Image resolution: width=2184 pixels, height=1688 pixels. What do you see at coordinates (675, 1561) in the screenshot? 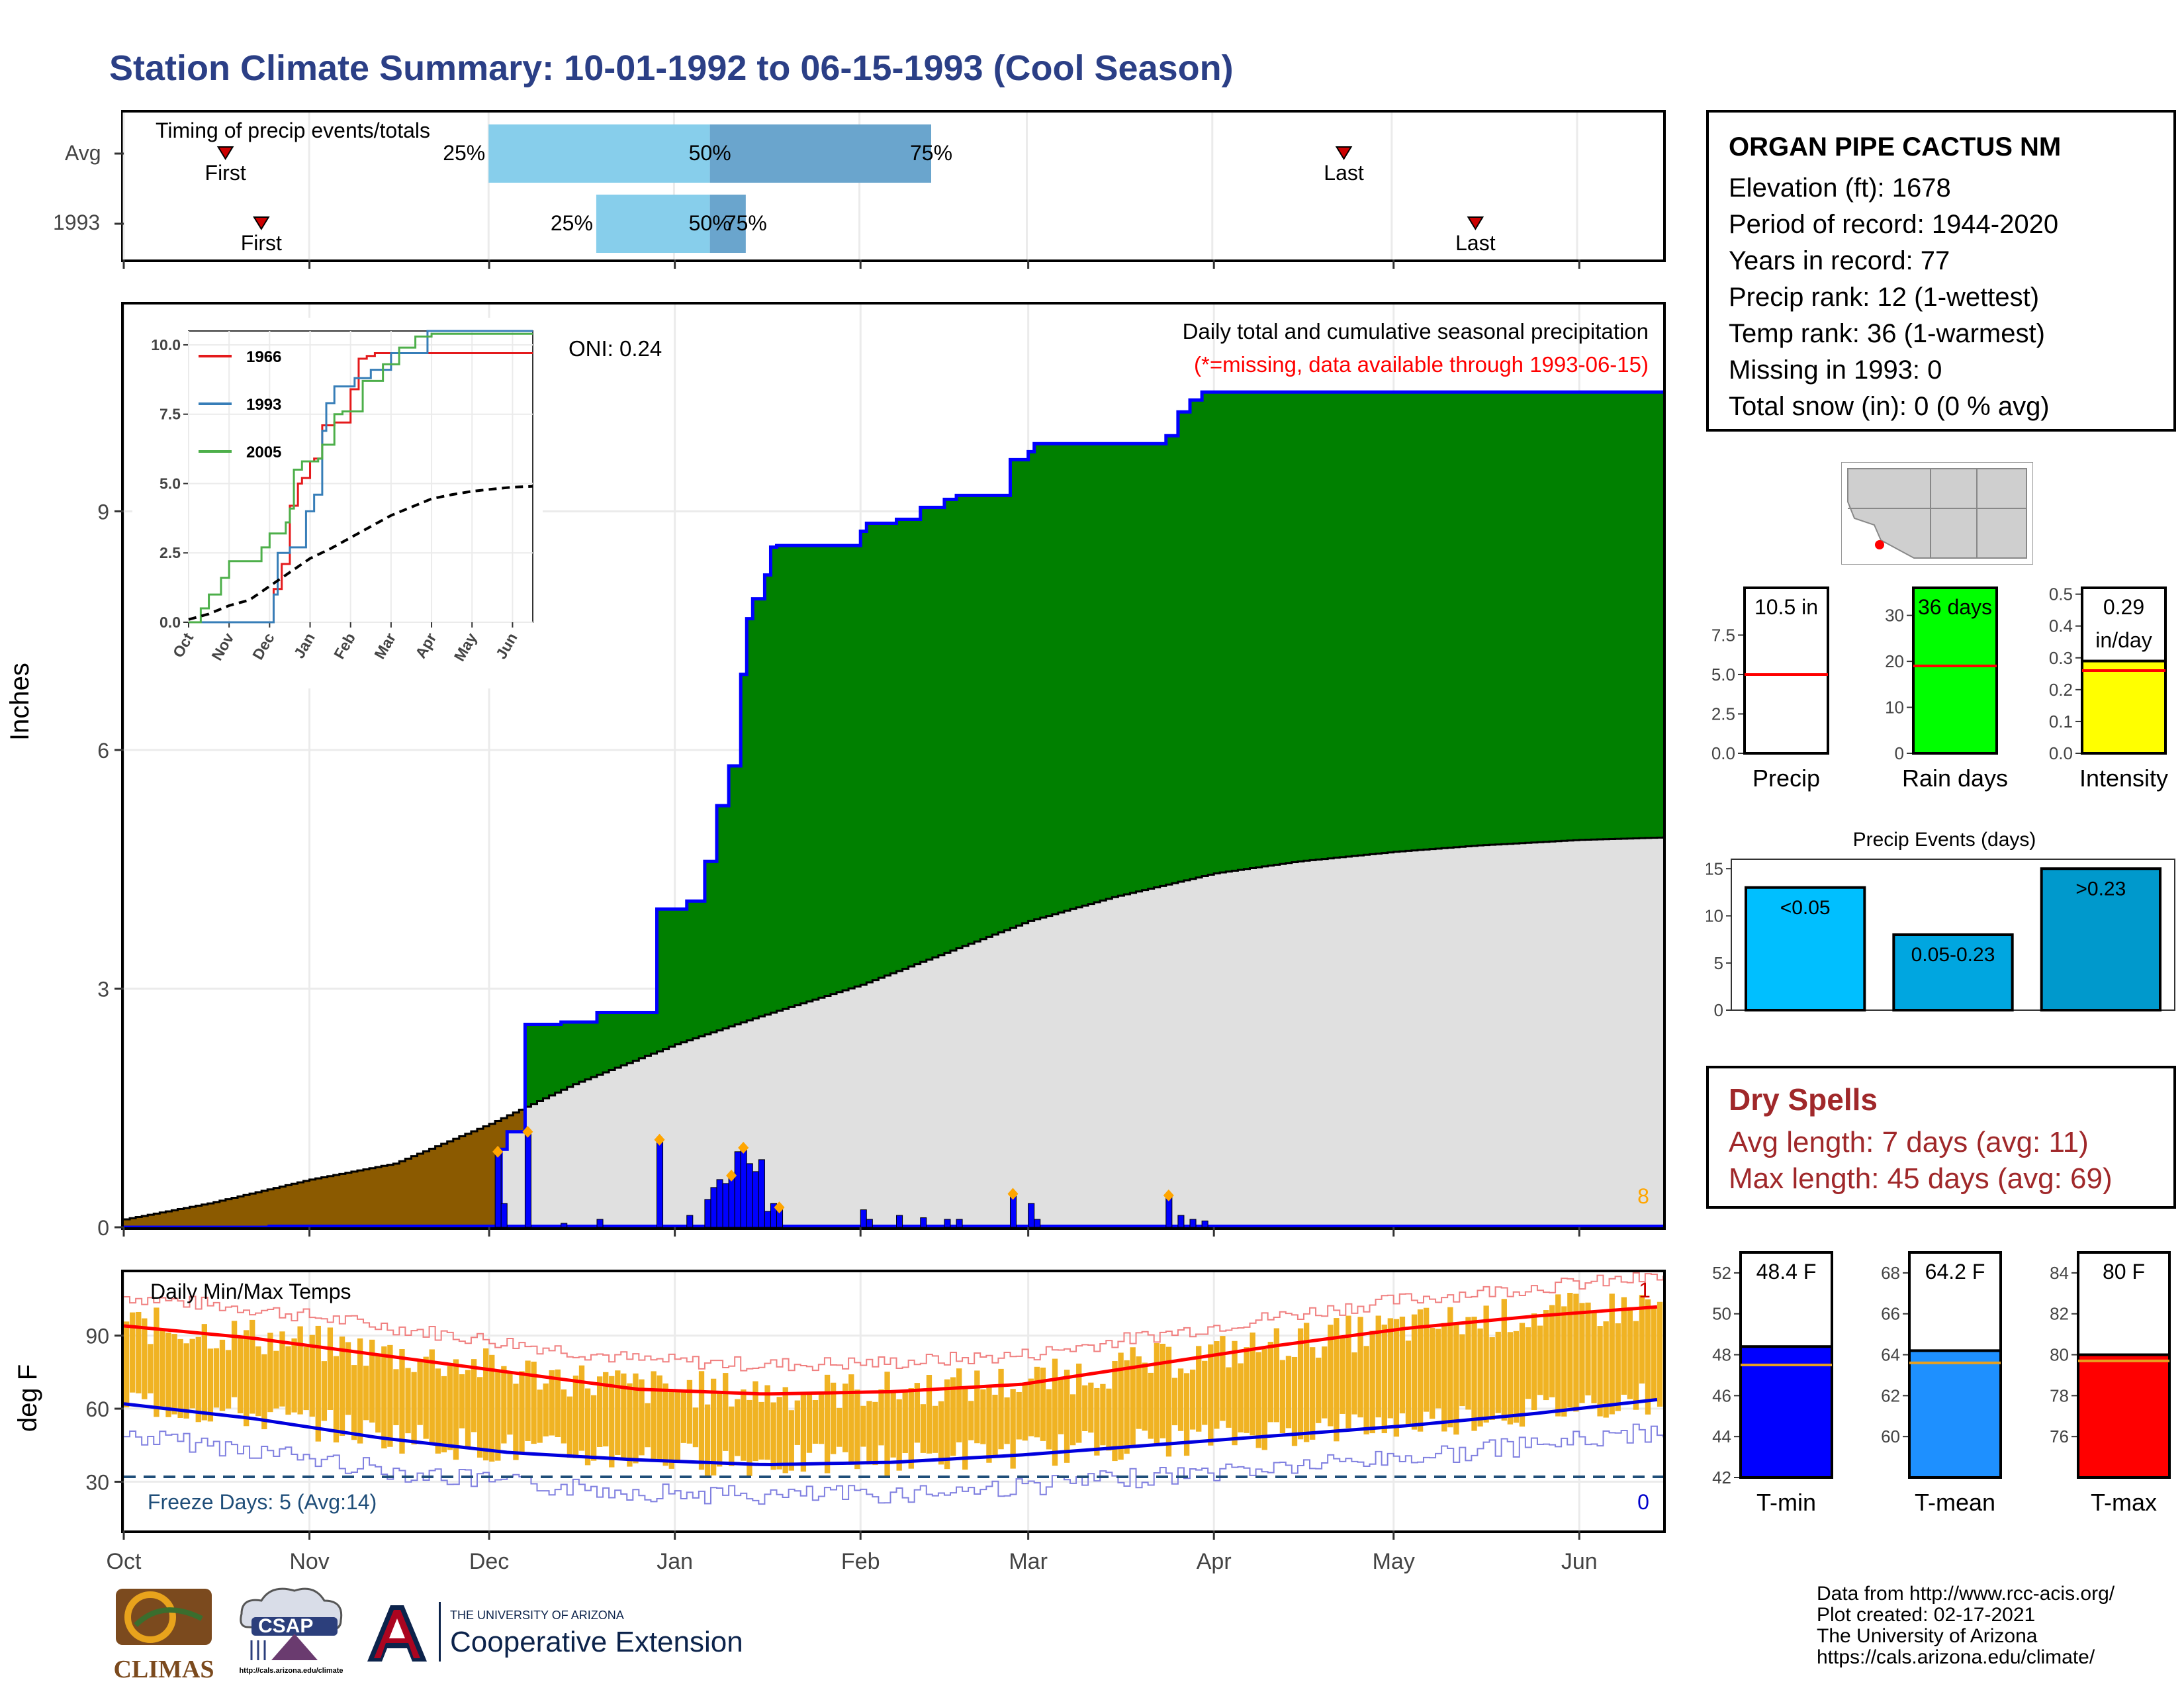
I see `month-label: Jan` at bounding box center [675, 1561].